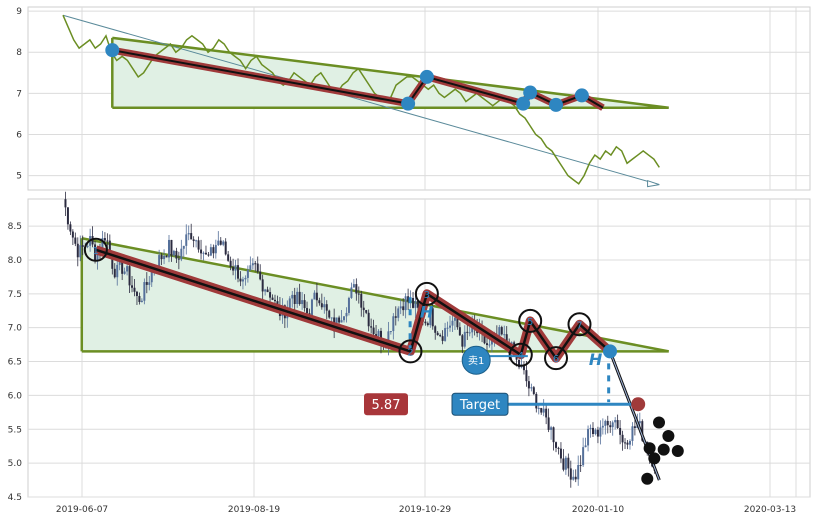 The image size is (816, 520). What do you see at coordinates (476, 360) in the screenshot?
I see `sell-circle` at bounding box center [476, 360].